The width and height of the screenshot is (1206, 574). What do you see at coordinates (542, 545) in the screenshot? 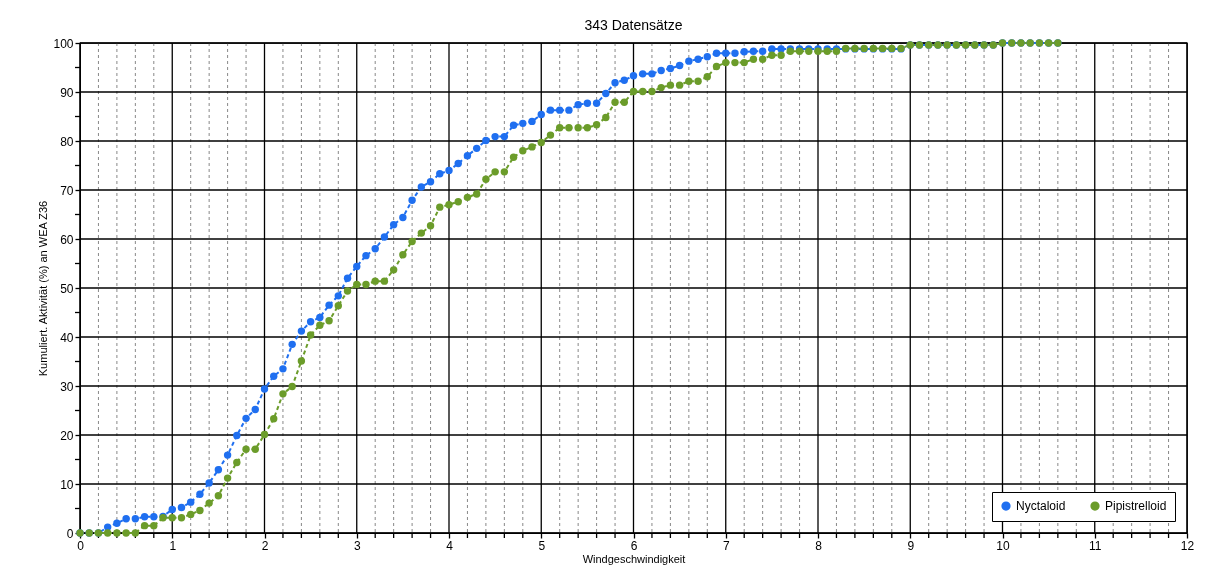
I see `x-tick-label: 5` at bounding box center [542, 545].